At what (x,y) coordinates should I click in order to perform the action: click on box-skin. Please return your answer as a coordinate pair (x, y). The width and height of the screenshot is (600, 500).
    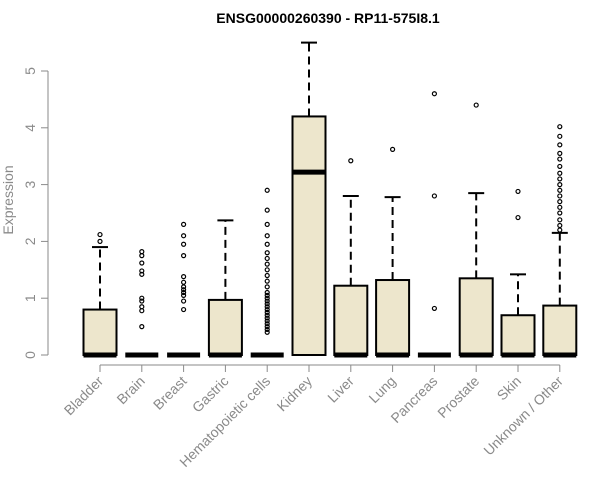
    Looking at the image, I should click on (518, 273).